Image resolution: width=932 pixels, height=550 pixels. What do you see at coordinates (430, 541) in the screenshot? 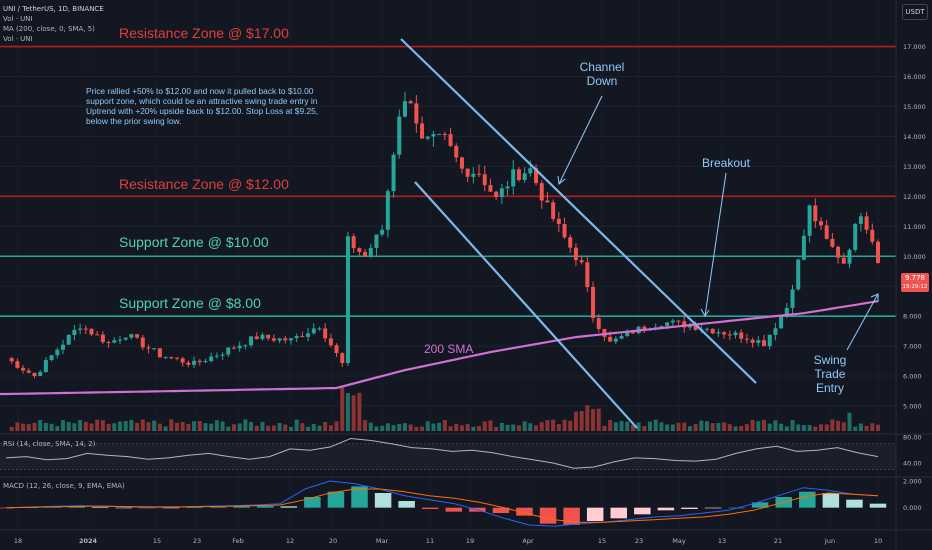
I see `time-tick-label: 11` at bounding box center [430, 541].